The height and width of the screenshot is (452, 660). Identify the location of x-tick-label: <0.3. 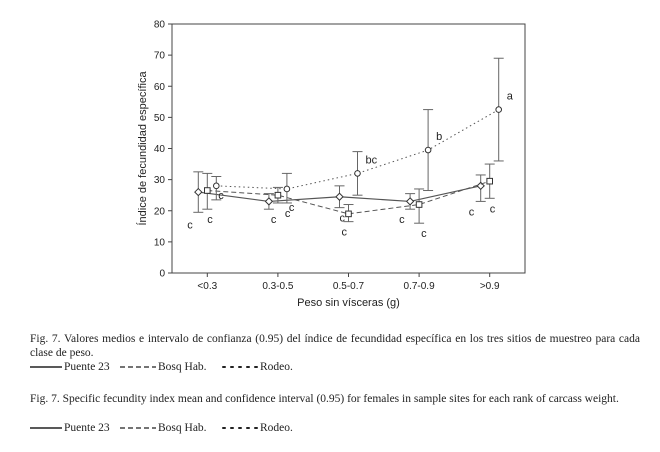
(207, 286).